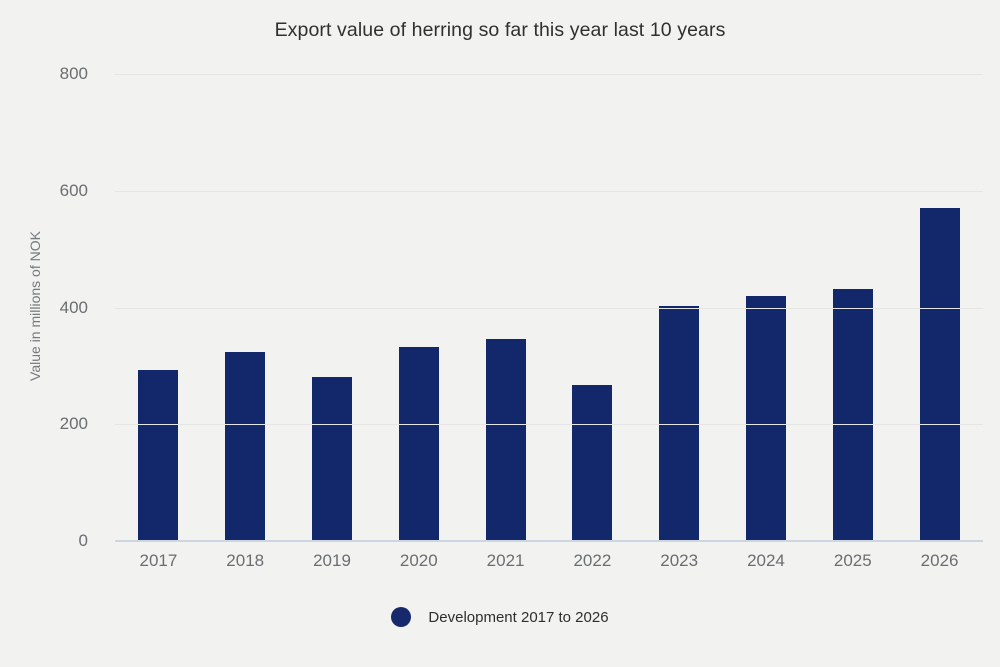 This screenshot has width=1000, height=667. What do you see at coordinates (418, 560) in the screenshot?
I see `x-axis-label-2020: 2020` at bounding box center [418, 560].